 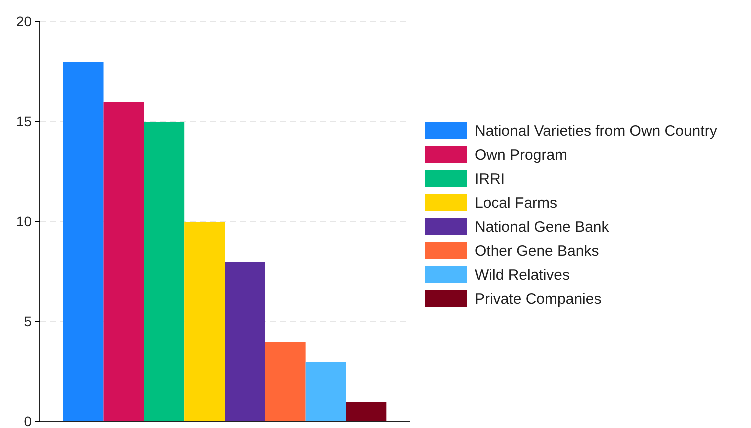 I want to click on legend-label: Own Program, so click(x=521, y=155).